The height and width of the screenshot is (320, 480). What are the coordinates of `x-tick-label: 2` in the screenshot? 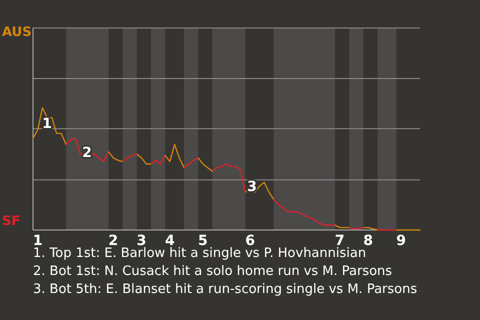 It's located at (113, 241).